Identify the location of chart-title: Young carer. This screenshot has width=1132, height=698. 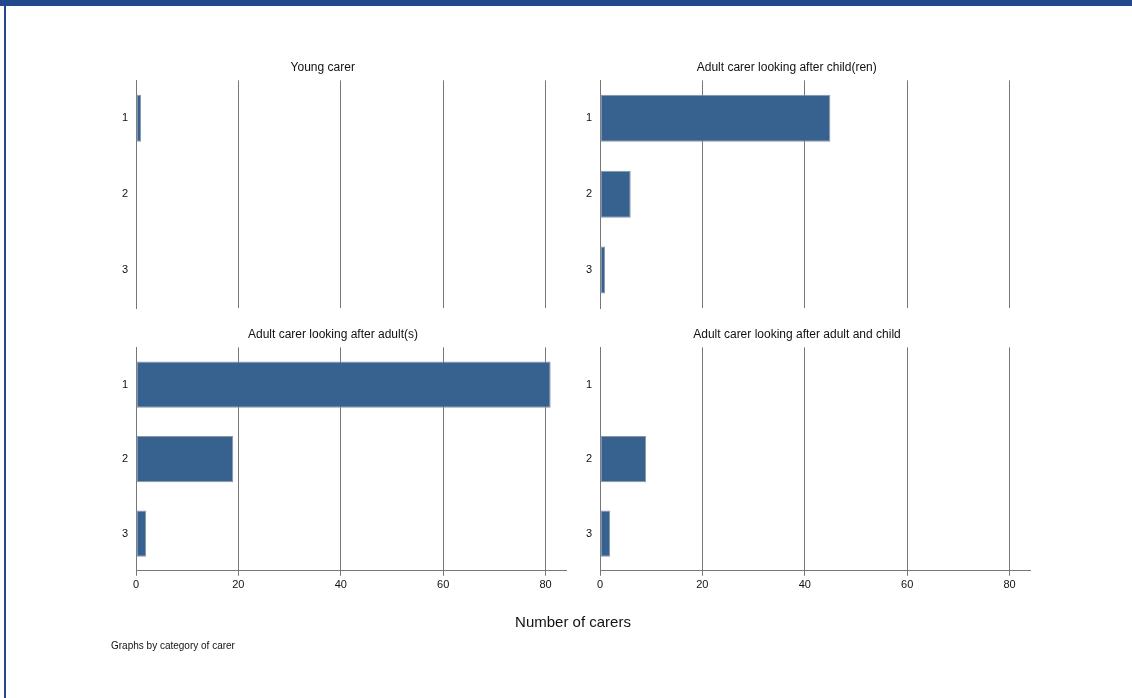
(322, 66).